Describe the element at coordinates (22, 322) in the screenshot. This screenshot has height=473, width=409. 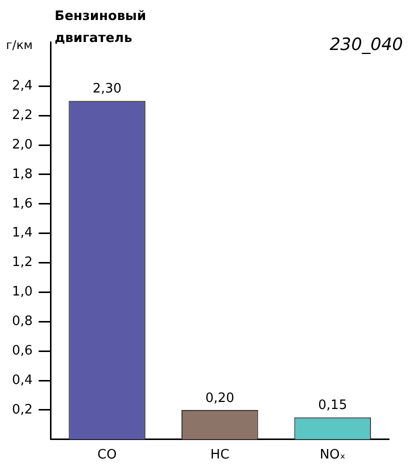
I see `y-tick-label: 0,8` at that location.